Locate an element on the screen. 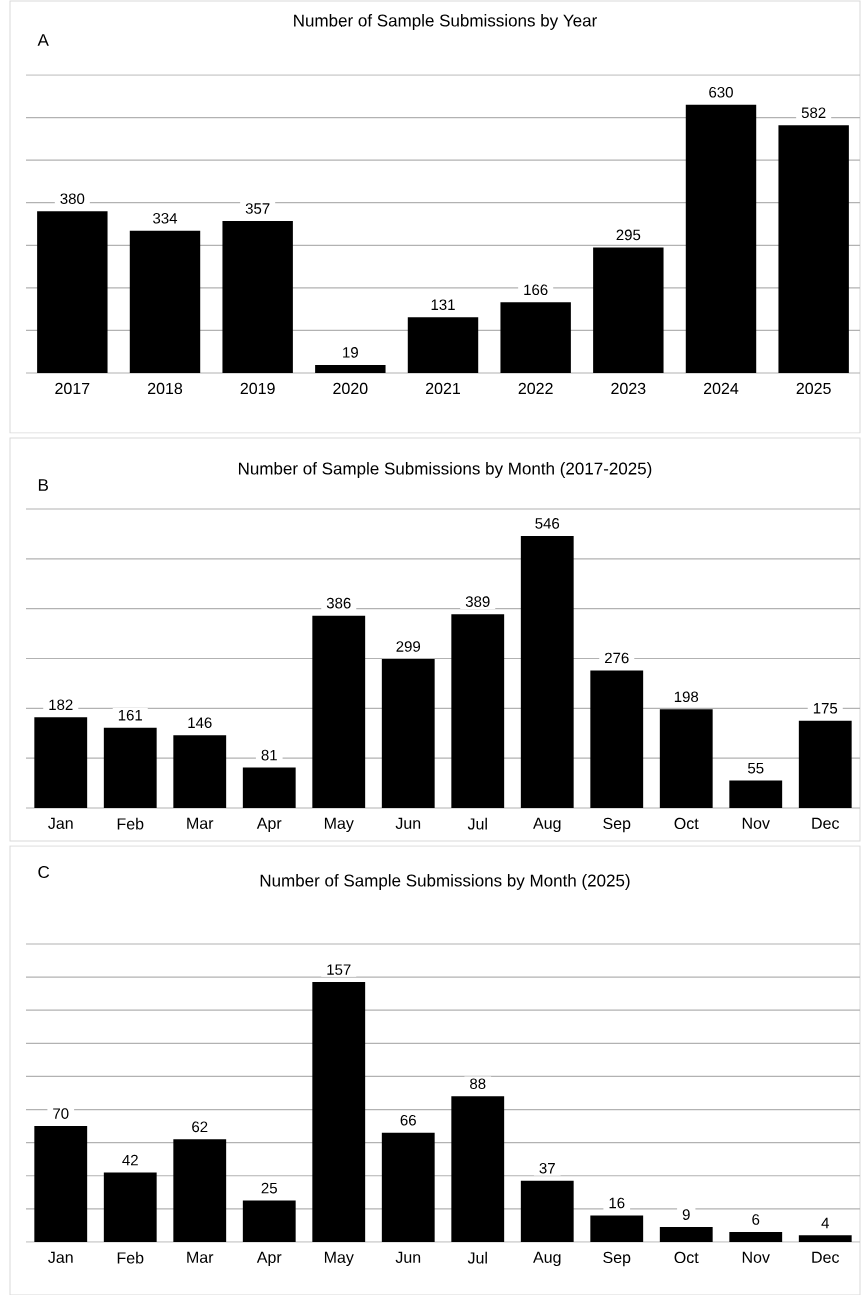 Image resolution: width=861 pixels, height=1295 pixels. data-label: 70 is located at coordinates (61, 1113).